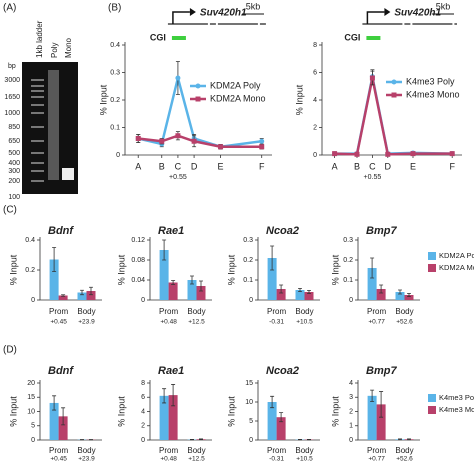  What do you see at coordinates (138, 280) in the screenshot?
I see `y-tick-label: 0.04` at bounding box center [138, 280].